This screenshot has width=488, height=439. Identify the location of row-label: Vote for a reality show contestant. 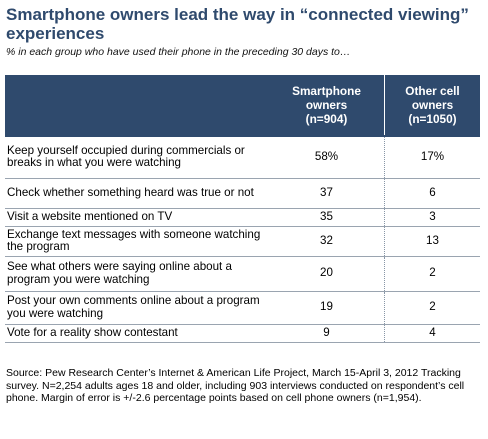
(137, 333).